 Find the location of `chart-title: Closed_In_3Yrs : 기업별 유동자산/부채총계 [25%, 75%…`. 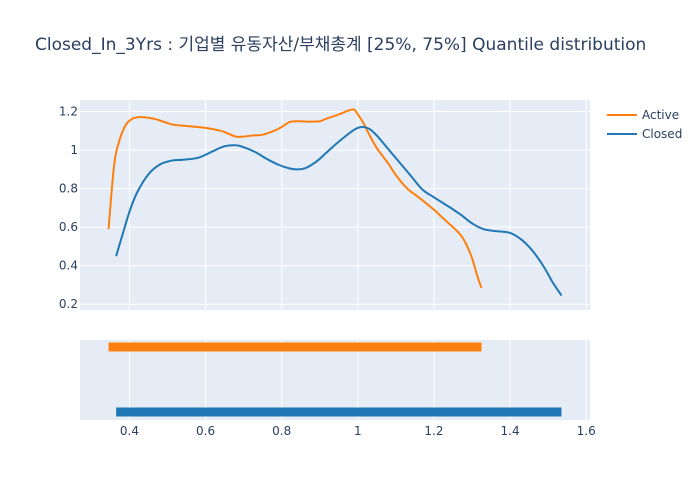

chart-title: Closed_In_3Yrs : 기업별 유동자산/부채총계 [25%, 75%… is located at coordinates (340, 45).